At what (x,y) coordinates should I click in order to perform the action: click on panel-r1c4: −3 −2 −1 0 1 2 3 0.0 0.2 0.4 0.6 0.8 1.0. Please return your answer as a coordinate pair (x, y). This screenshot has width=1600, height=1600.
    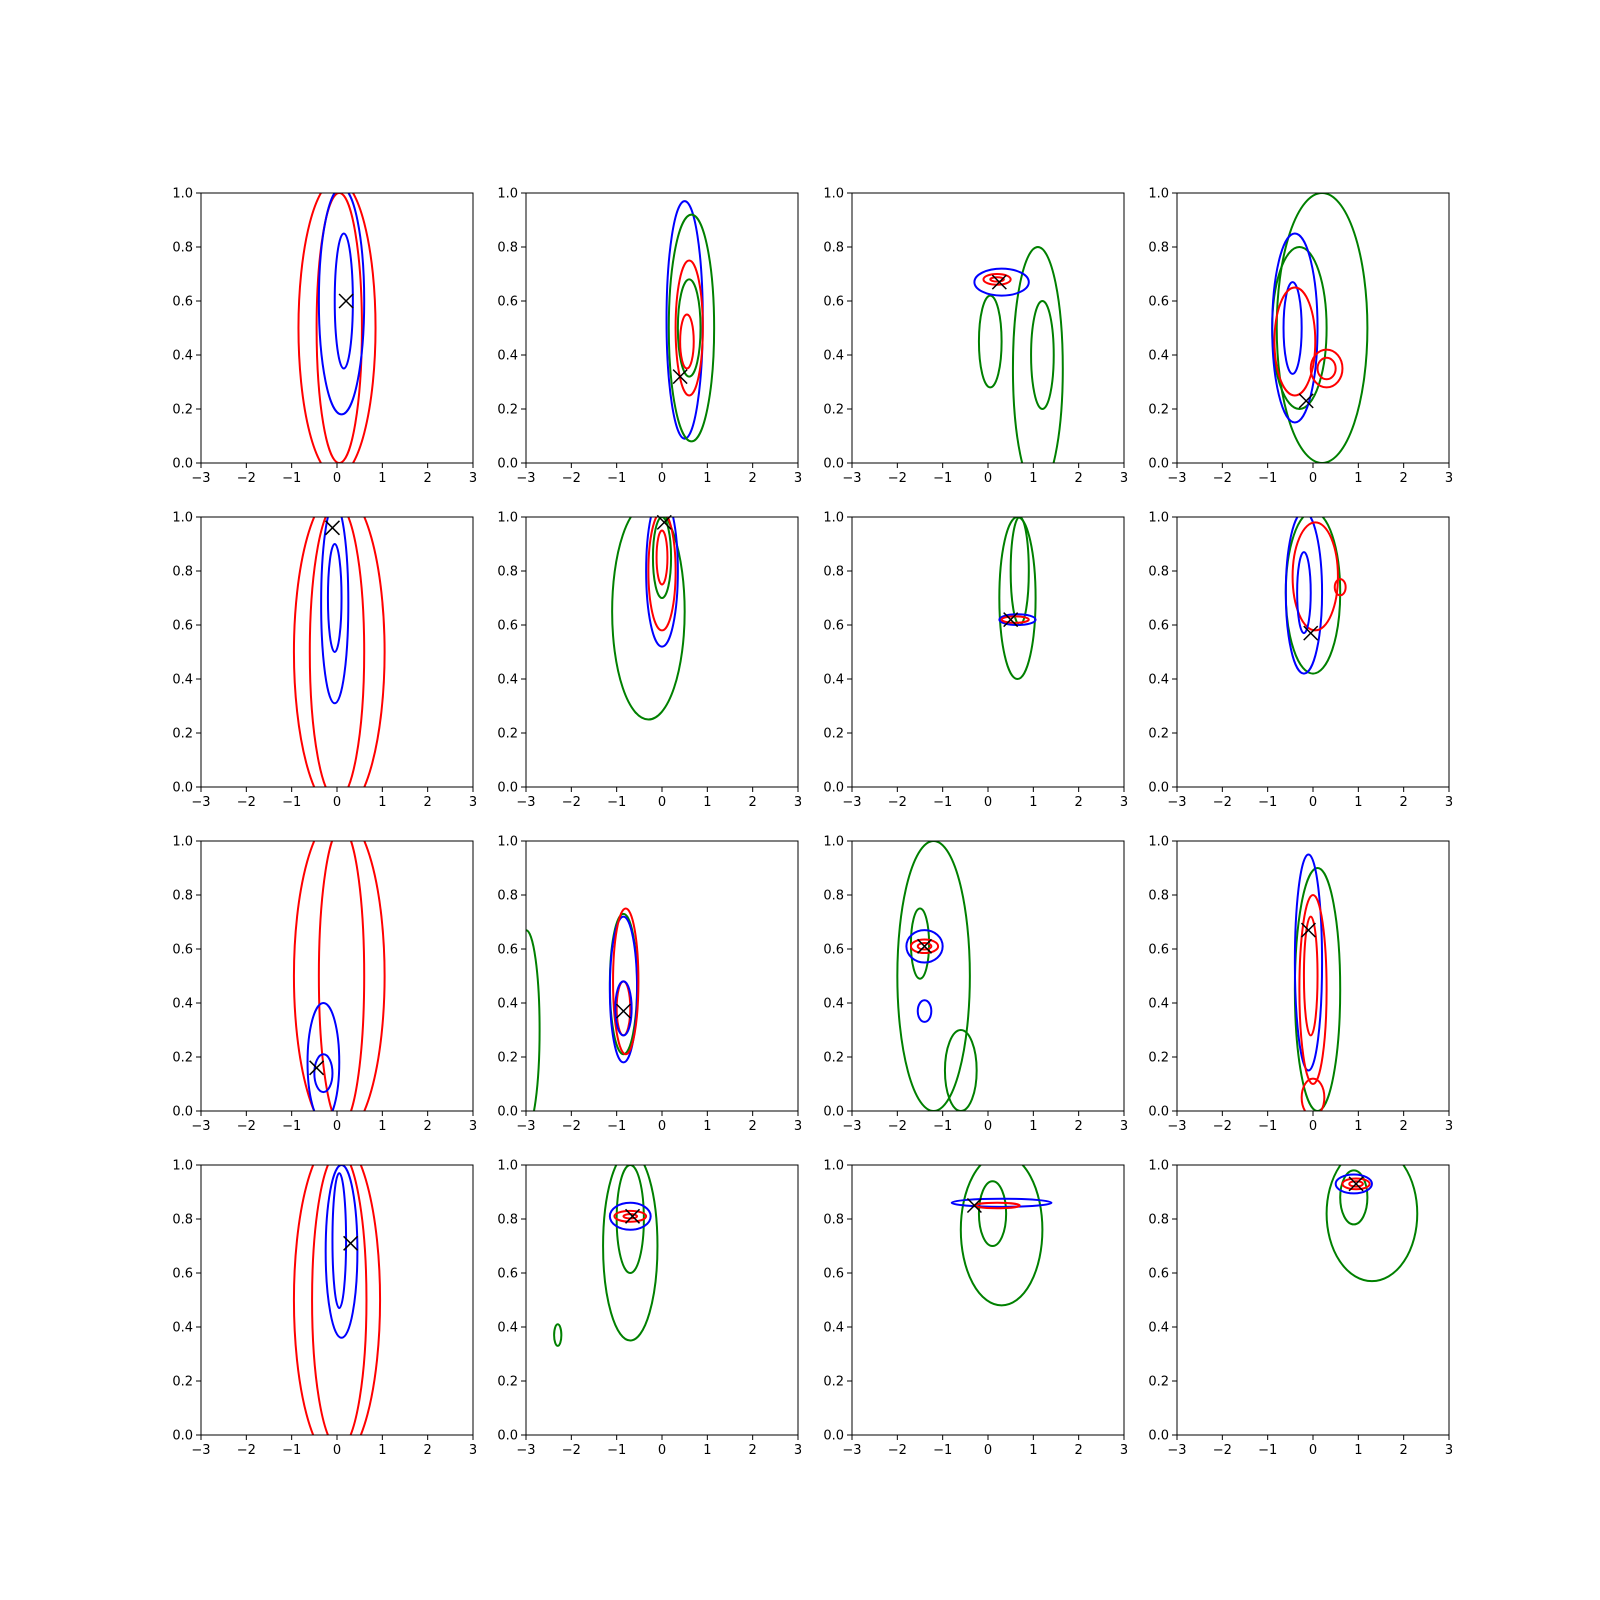
    Looking at the image, I should click on (1300, 337).